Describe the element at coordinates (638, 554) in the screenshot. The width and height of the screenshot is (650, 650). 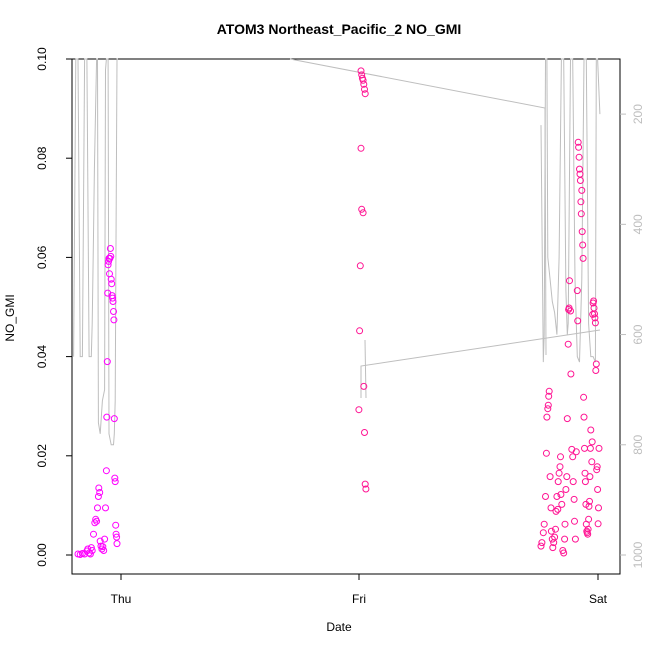
I see `y-right-tick-label: 1000` at that location.